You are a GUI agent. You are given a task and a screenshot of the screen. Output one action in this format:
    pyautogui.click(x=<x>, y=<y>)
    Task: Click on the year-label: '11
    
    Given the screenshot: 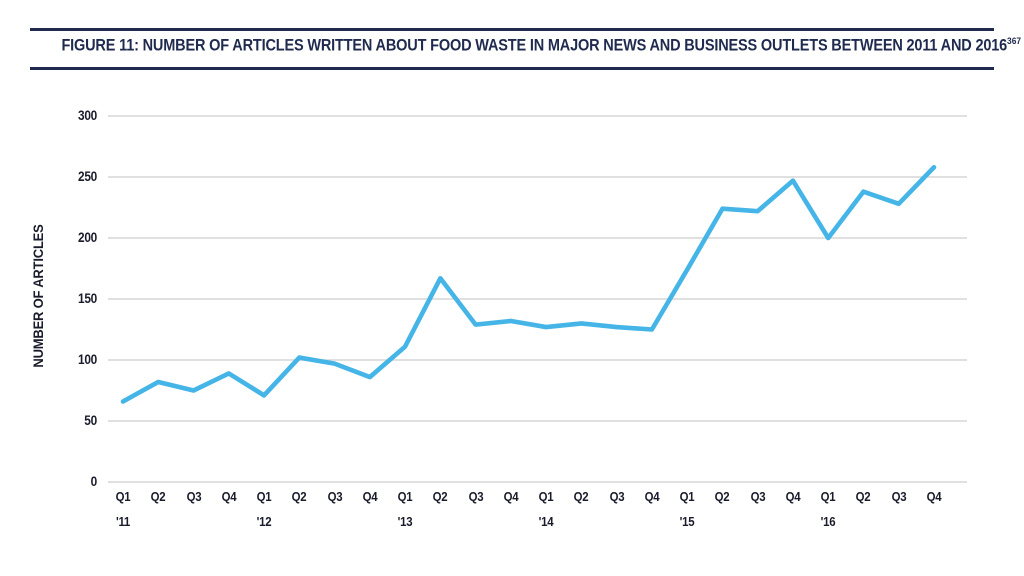 What is the action you would take?
    pyautogui.click(x=123, y=521)
    